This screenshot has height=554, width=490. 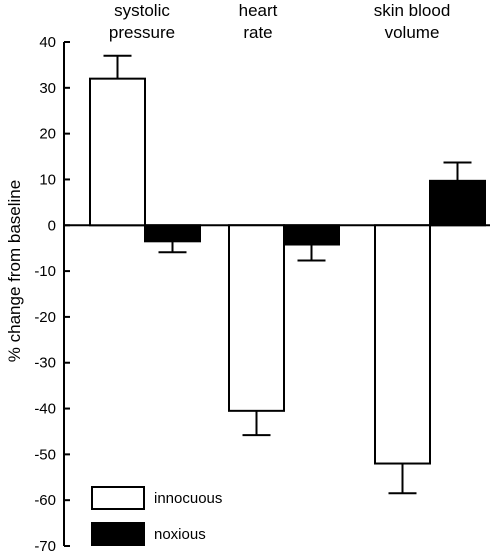 I want to click on y-tick-label: -20, so click(x=45, y=317).